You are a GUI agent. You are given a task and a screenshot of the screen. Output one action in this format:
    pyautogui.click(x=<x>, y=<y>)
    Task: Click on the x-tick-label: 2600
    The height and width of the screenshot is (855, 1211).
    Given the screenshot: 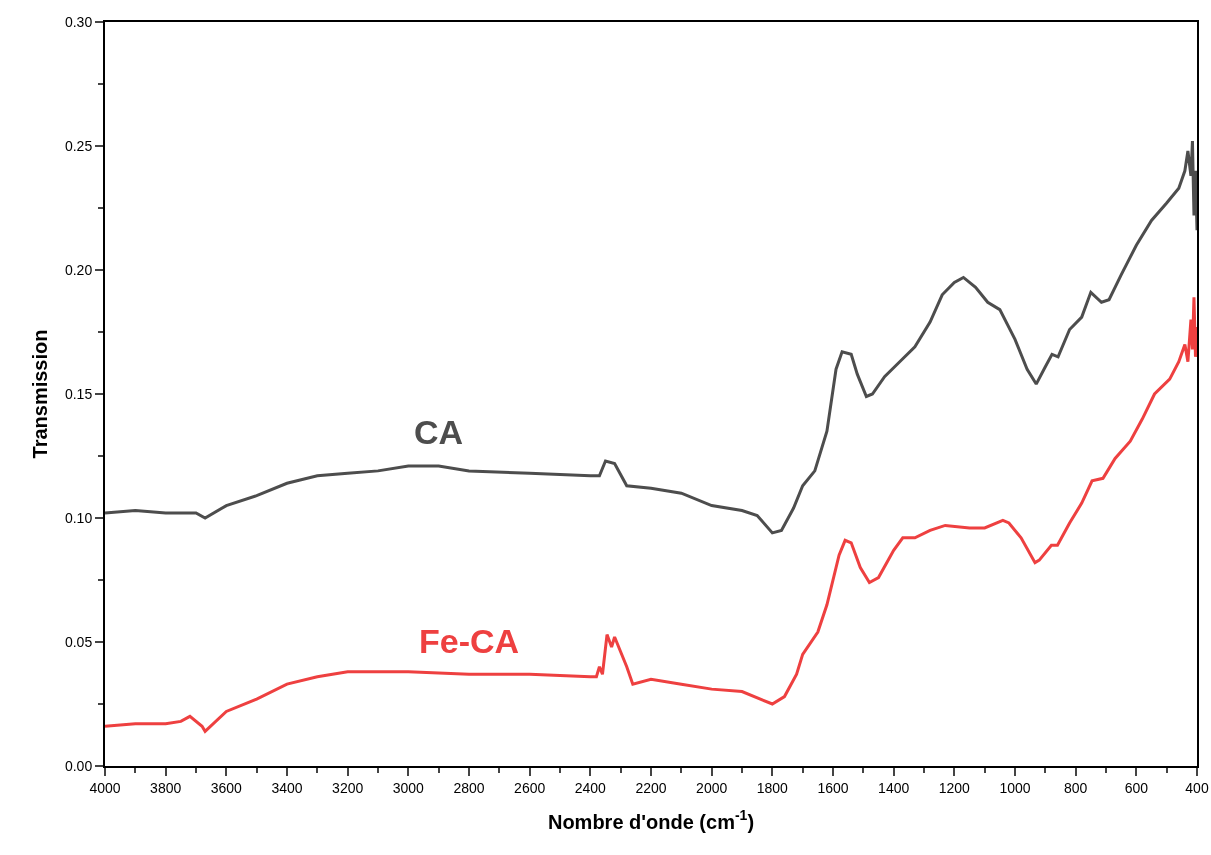 What is the action you would take?
    pyautogui.click(x=530, y=787)
    